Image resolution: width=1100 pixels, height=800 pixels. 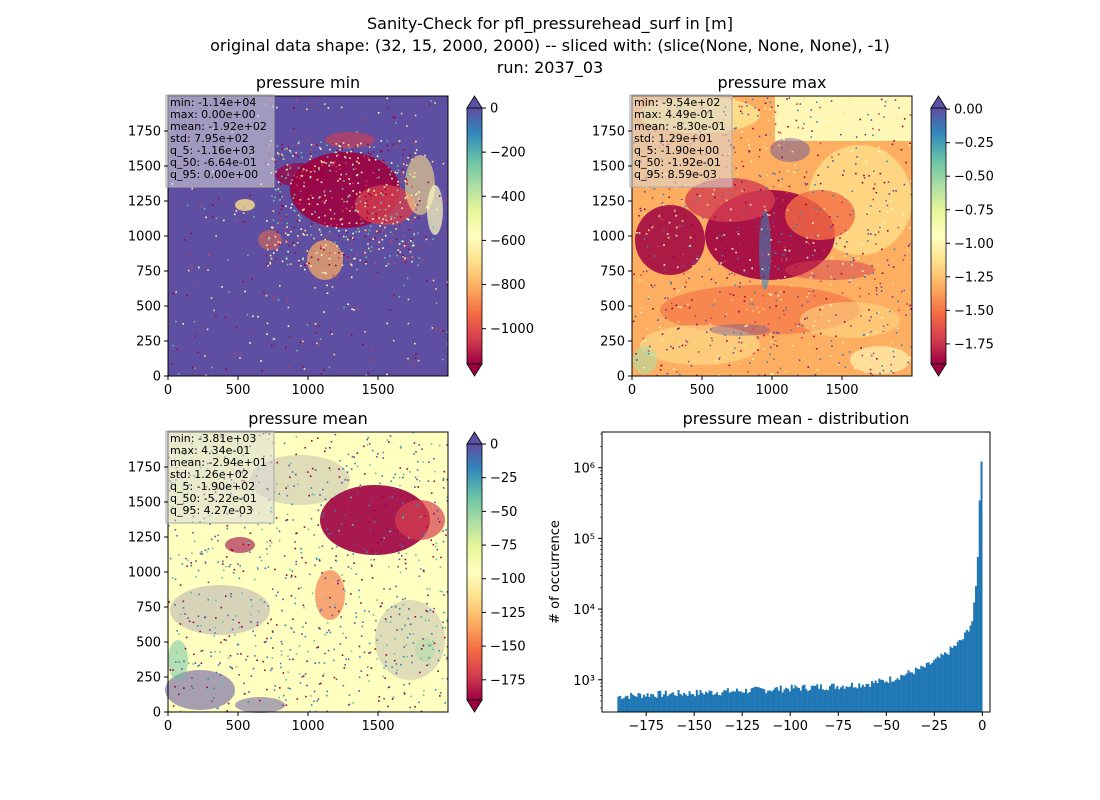 What do you see at coordinates (503, 512) in the screenshot?
I see `colorbar-tick-label: −50` at bounding box center [503, 512].